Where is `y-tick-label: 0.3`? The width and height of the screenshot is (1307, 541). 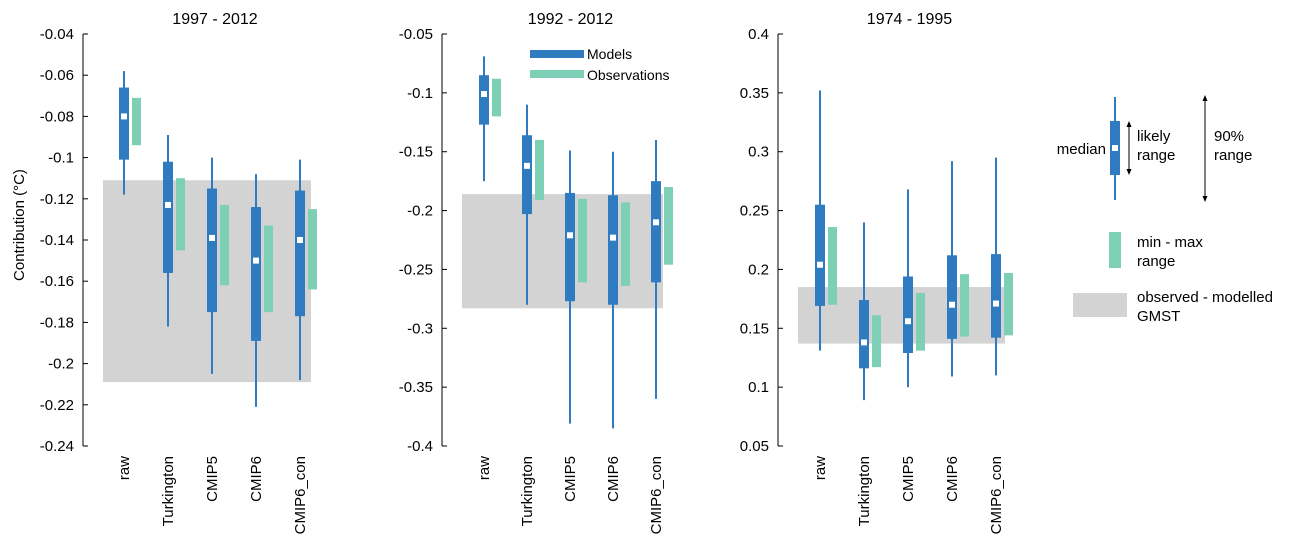
y-tick-label: 0.3 is located at coordinates (758, 152).